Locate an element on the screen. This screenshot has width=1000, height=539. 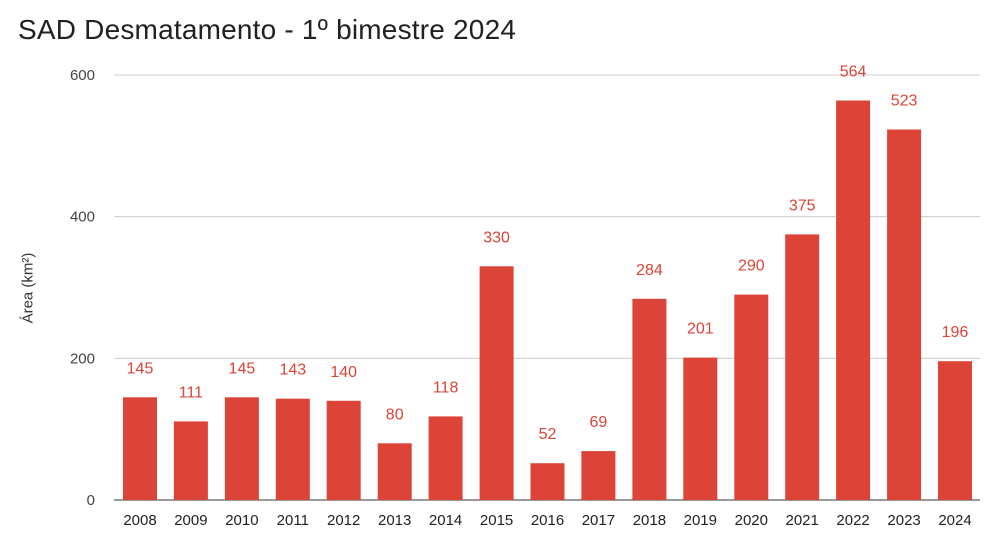
x-tick-label: 2020 is located at coordinates (751, 520).